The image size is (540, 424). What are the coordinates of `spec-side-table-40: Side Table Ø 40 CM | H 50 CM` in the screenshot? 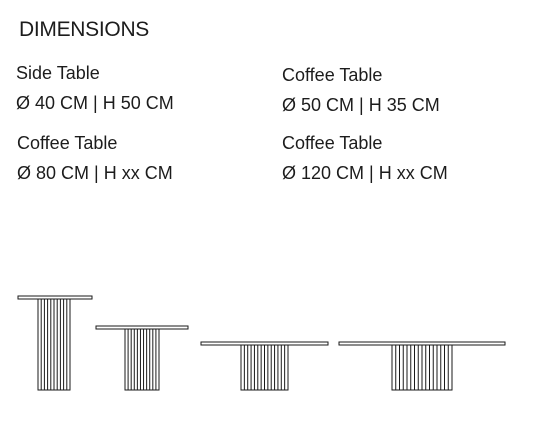 It's located at (95, 88).